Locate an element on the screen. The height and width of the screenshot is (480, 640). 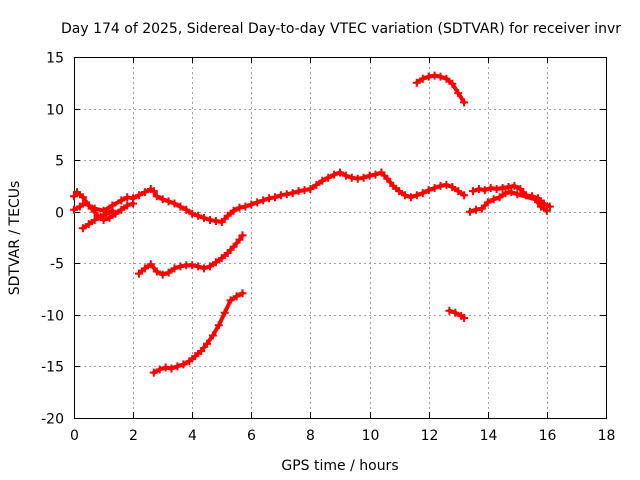
series-track-wave is located at coordinates (191, 255).